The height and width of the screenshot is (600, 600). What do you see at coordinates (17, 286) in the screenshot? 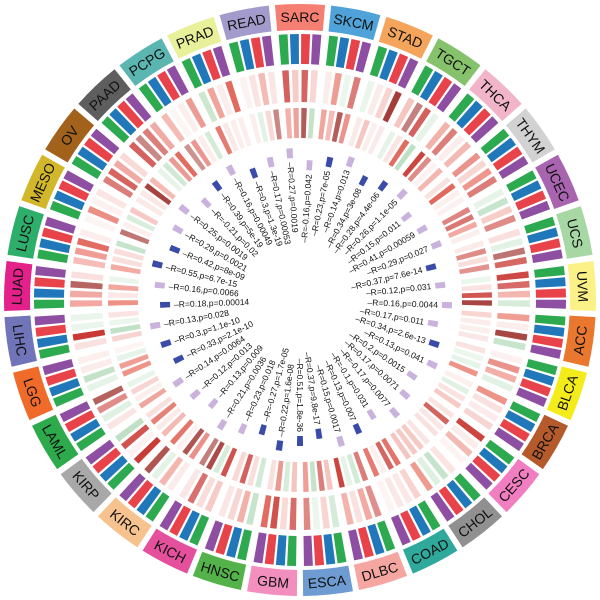
I see `category-label-luad: LUAD` at bounding box center [17, 286].